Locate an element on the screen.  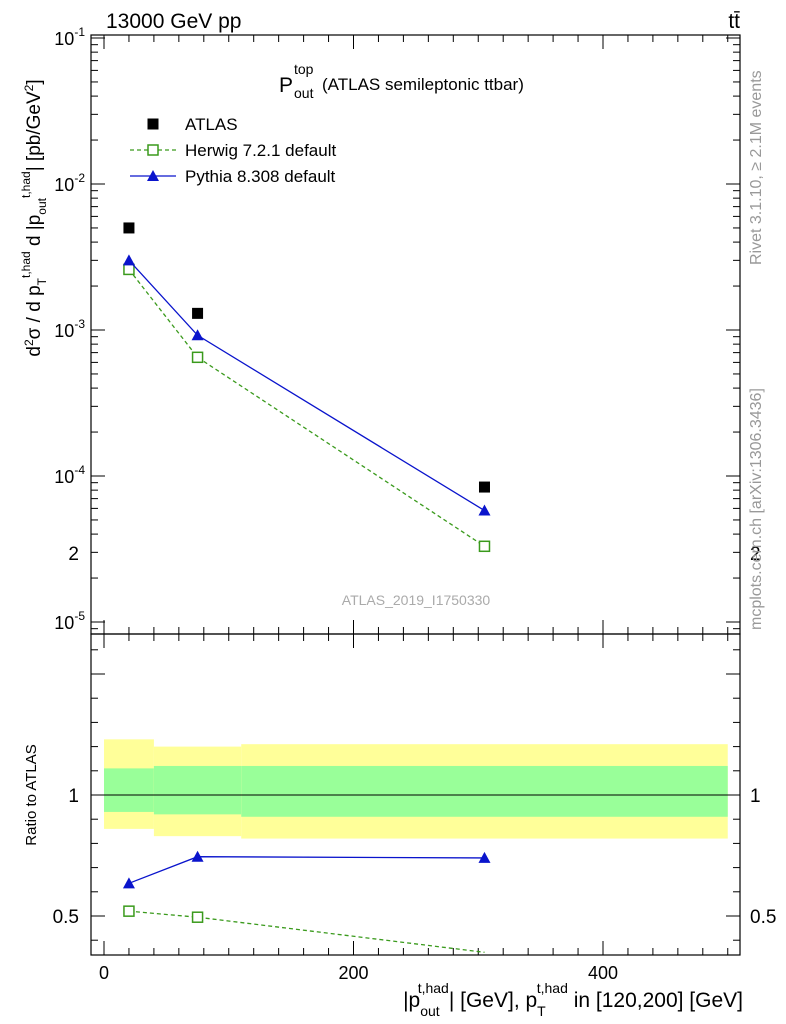
x-tick-label: 0 is located at coordinates (104, 973).